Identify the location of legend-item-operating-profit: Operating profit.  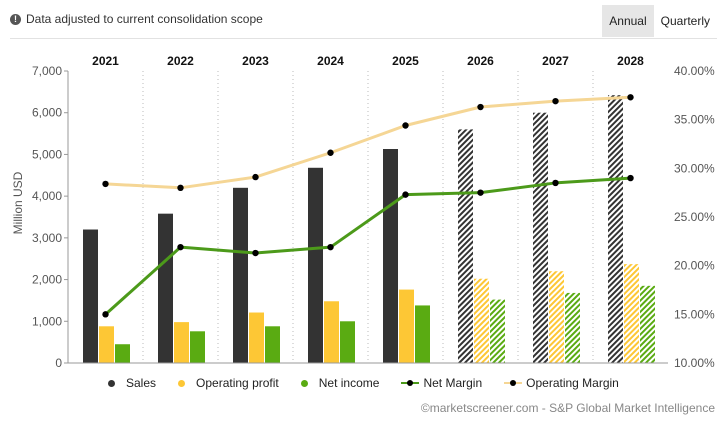
(228, 383).